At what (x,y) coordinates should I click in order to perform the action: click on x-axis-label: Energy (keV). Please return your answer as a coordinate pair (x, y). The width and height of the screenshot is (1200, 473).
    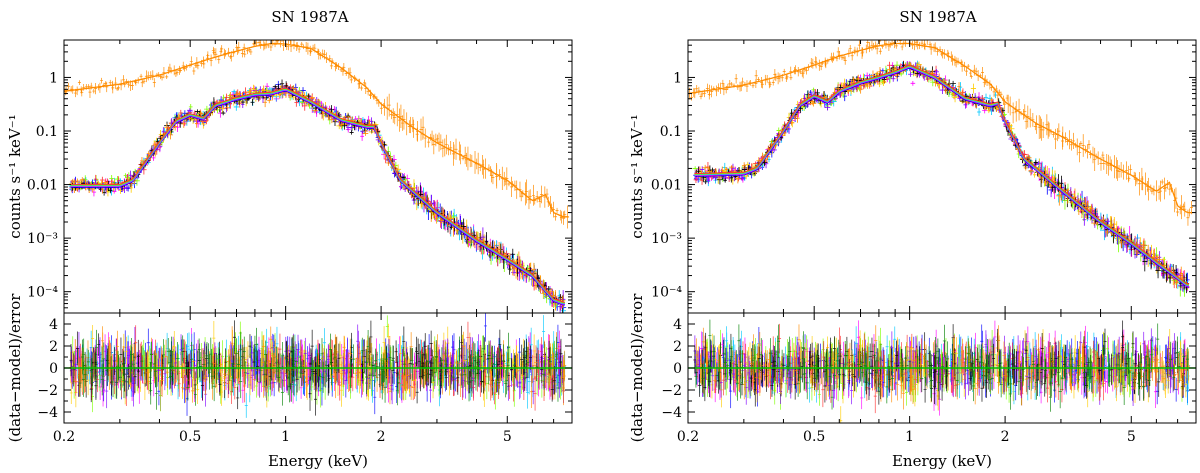
    Looking at the image, I should click on (318, 461).